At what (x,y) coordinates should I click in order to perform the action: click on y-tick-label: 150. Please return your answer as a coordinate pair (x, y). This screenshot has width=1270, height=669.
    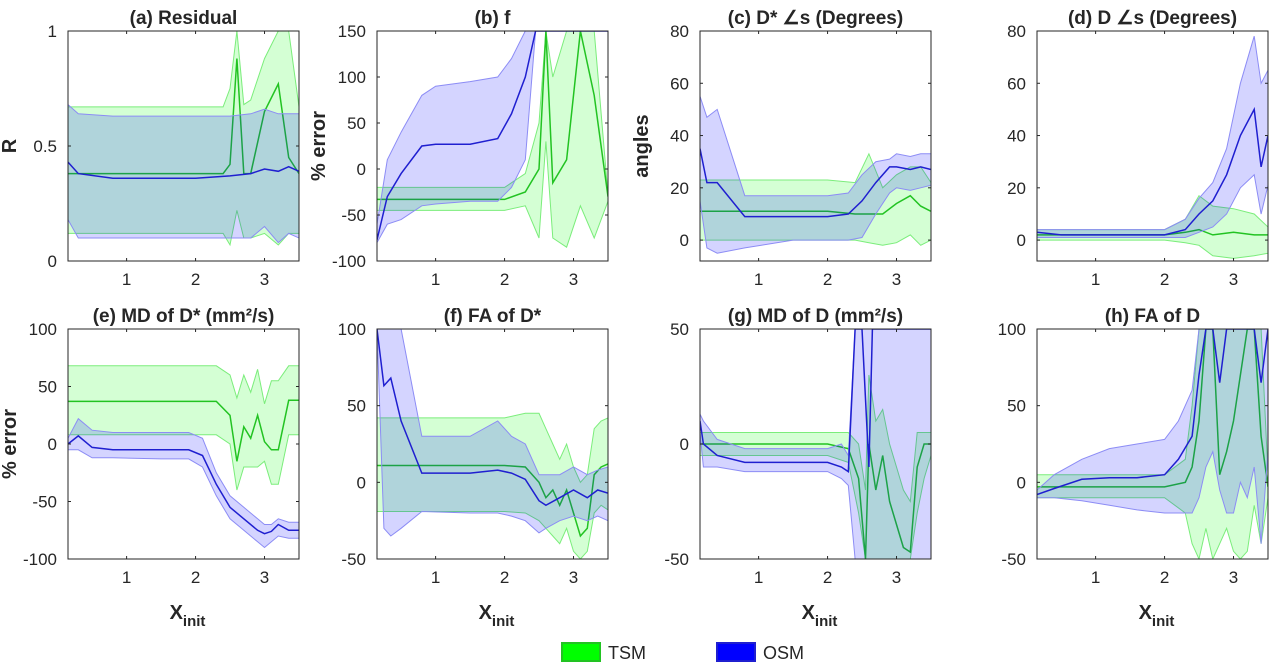
    Looking at the image, I should click on (352, 31).